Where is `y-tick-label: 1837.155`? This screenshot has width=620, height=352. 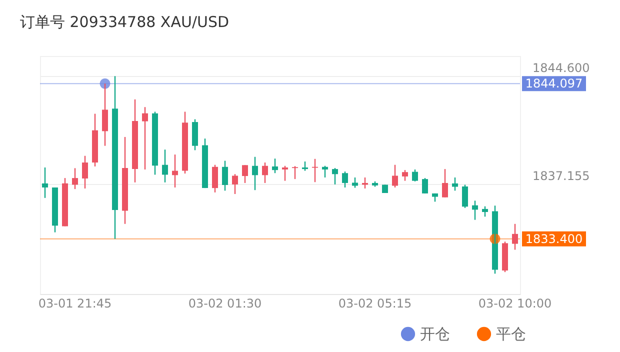
y-tick-label: 1837.155 is located at coordinates (561, 175).